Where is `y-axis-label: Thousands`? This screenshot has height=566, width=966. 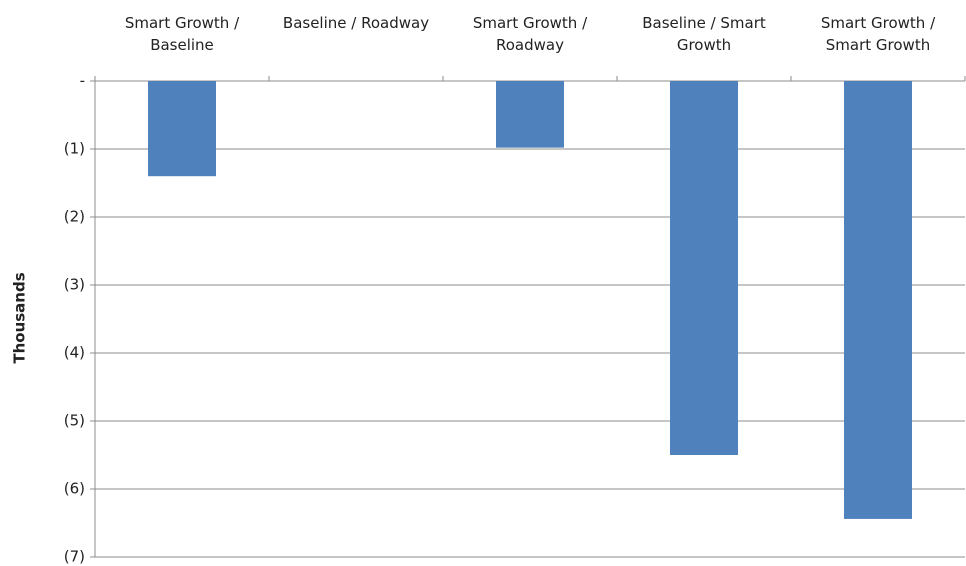 y-axis-label: Thousands is located at coordinates (20, 317).